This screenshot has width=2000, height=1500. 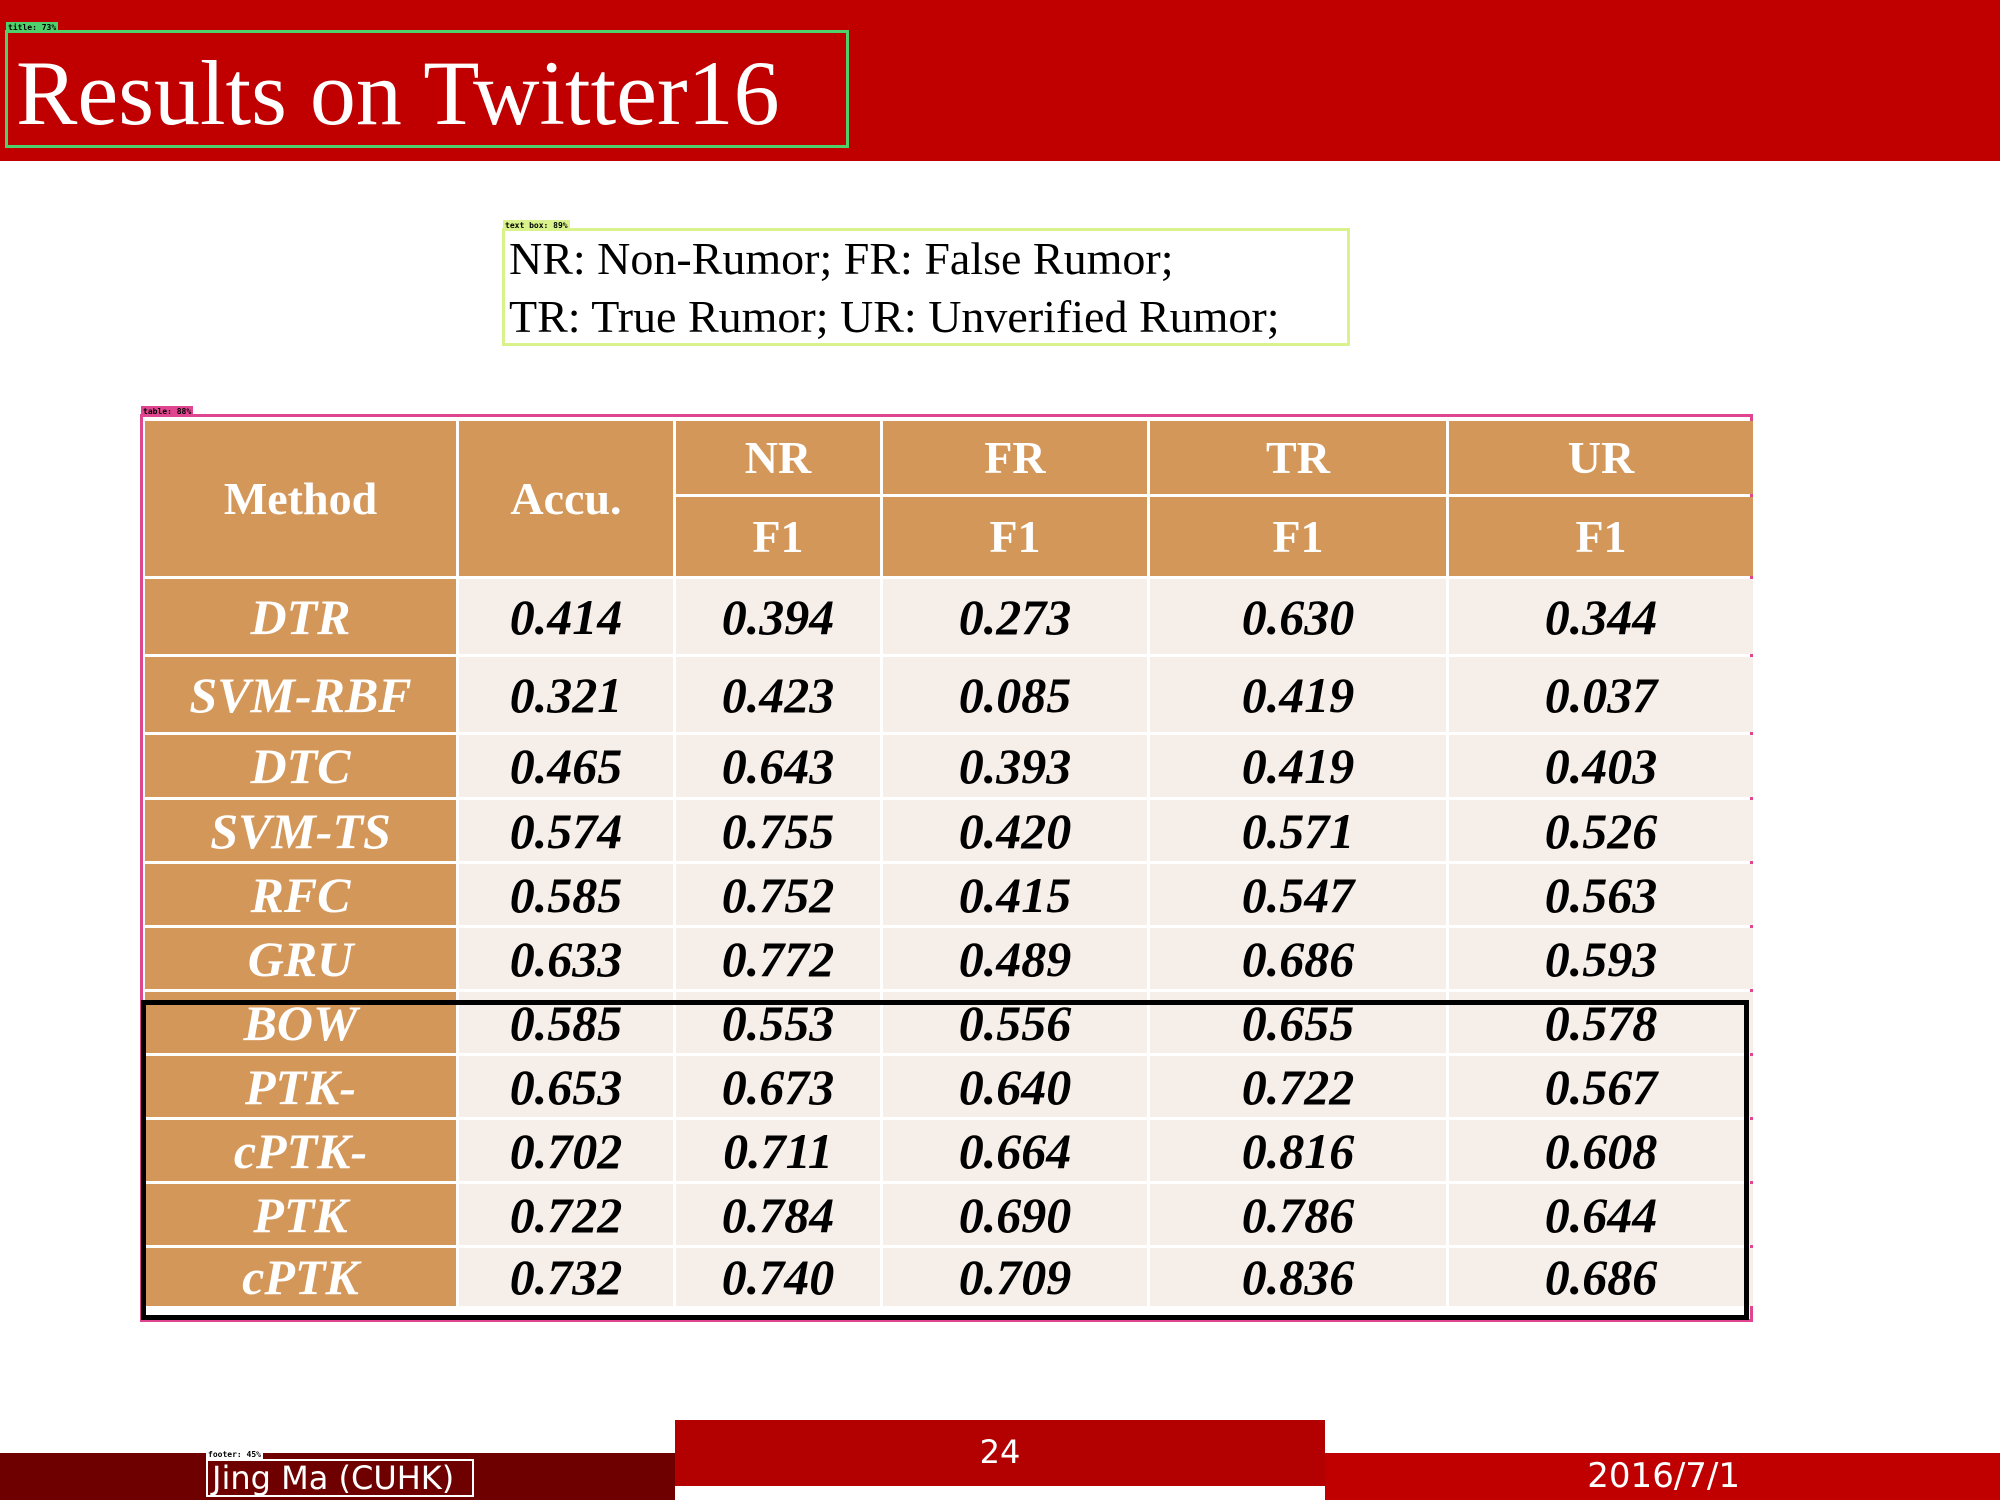 I want to click on page-number: 24, so click(x=1000, y=1452).